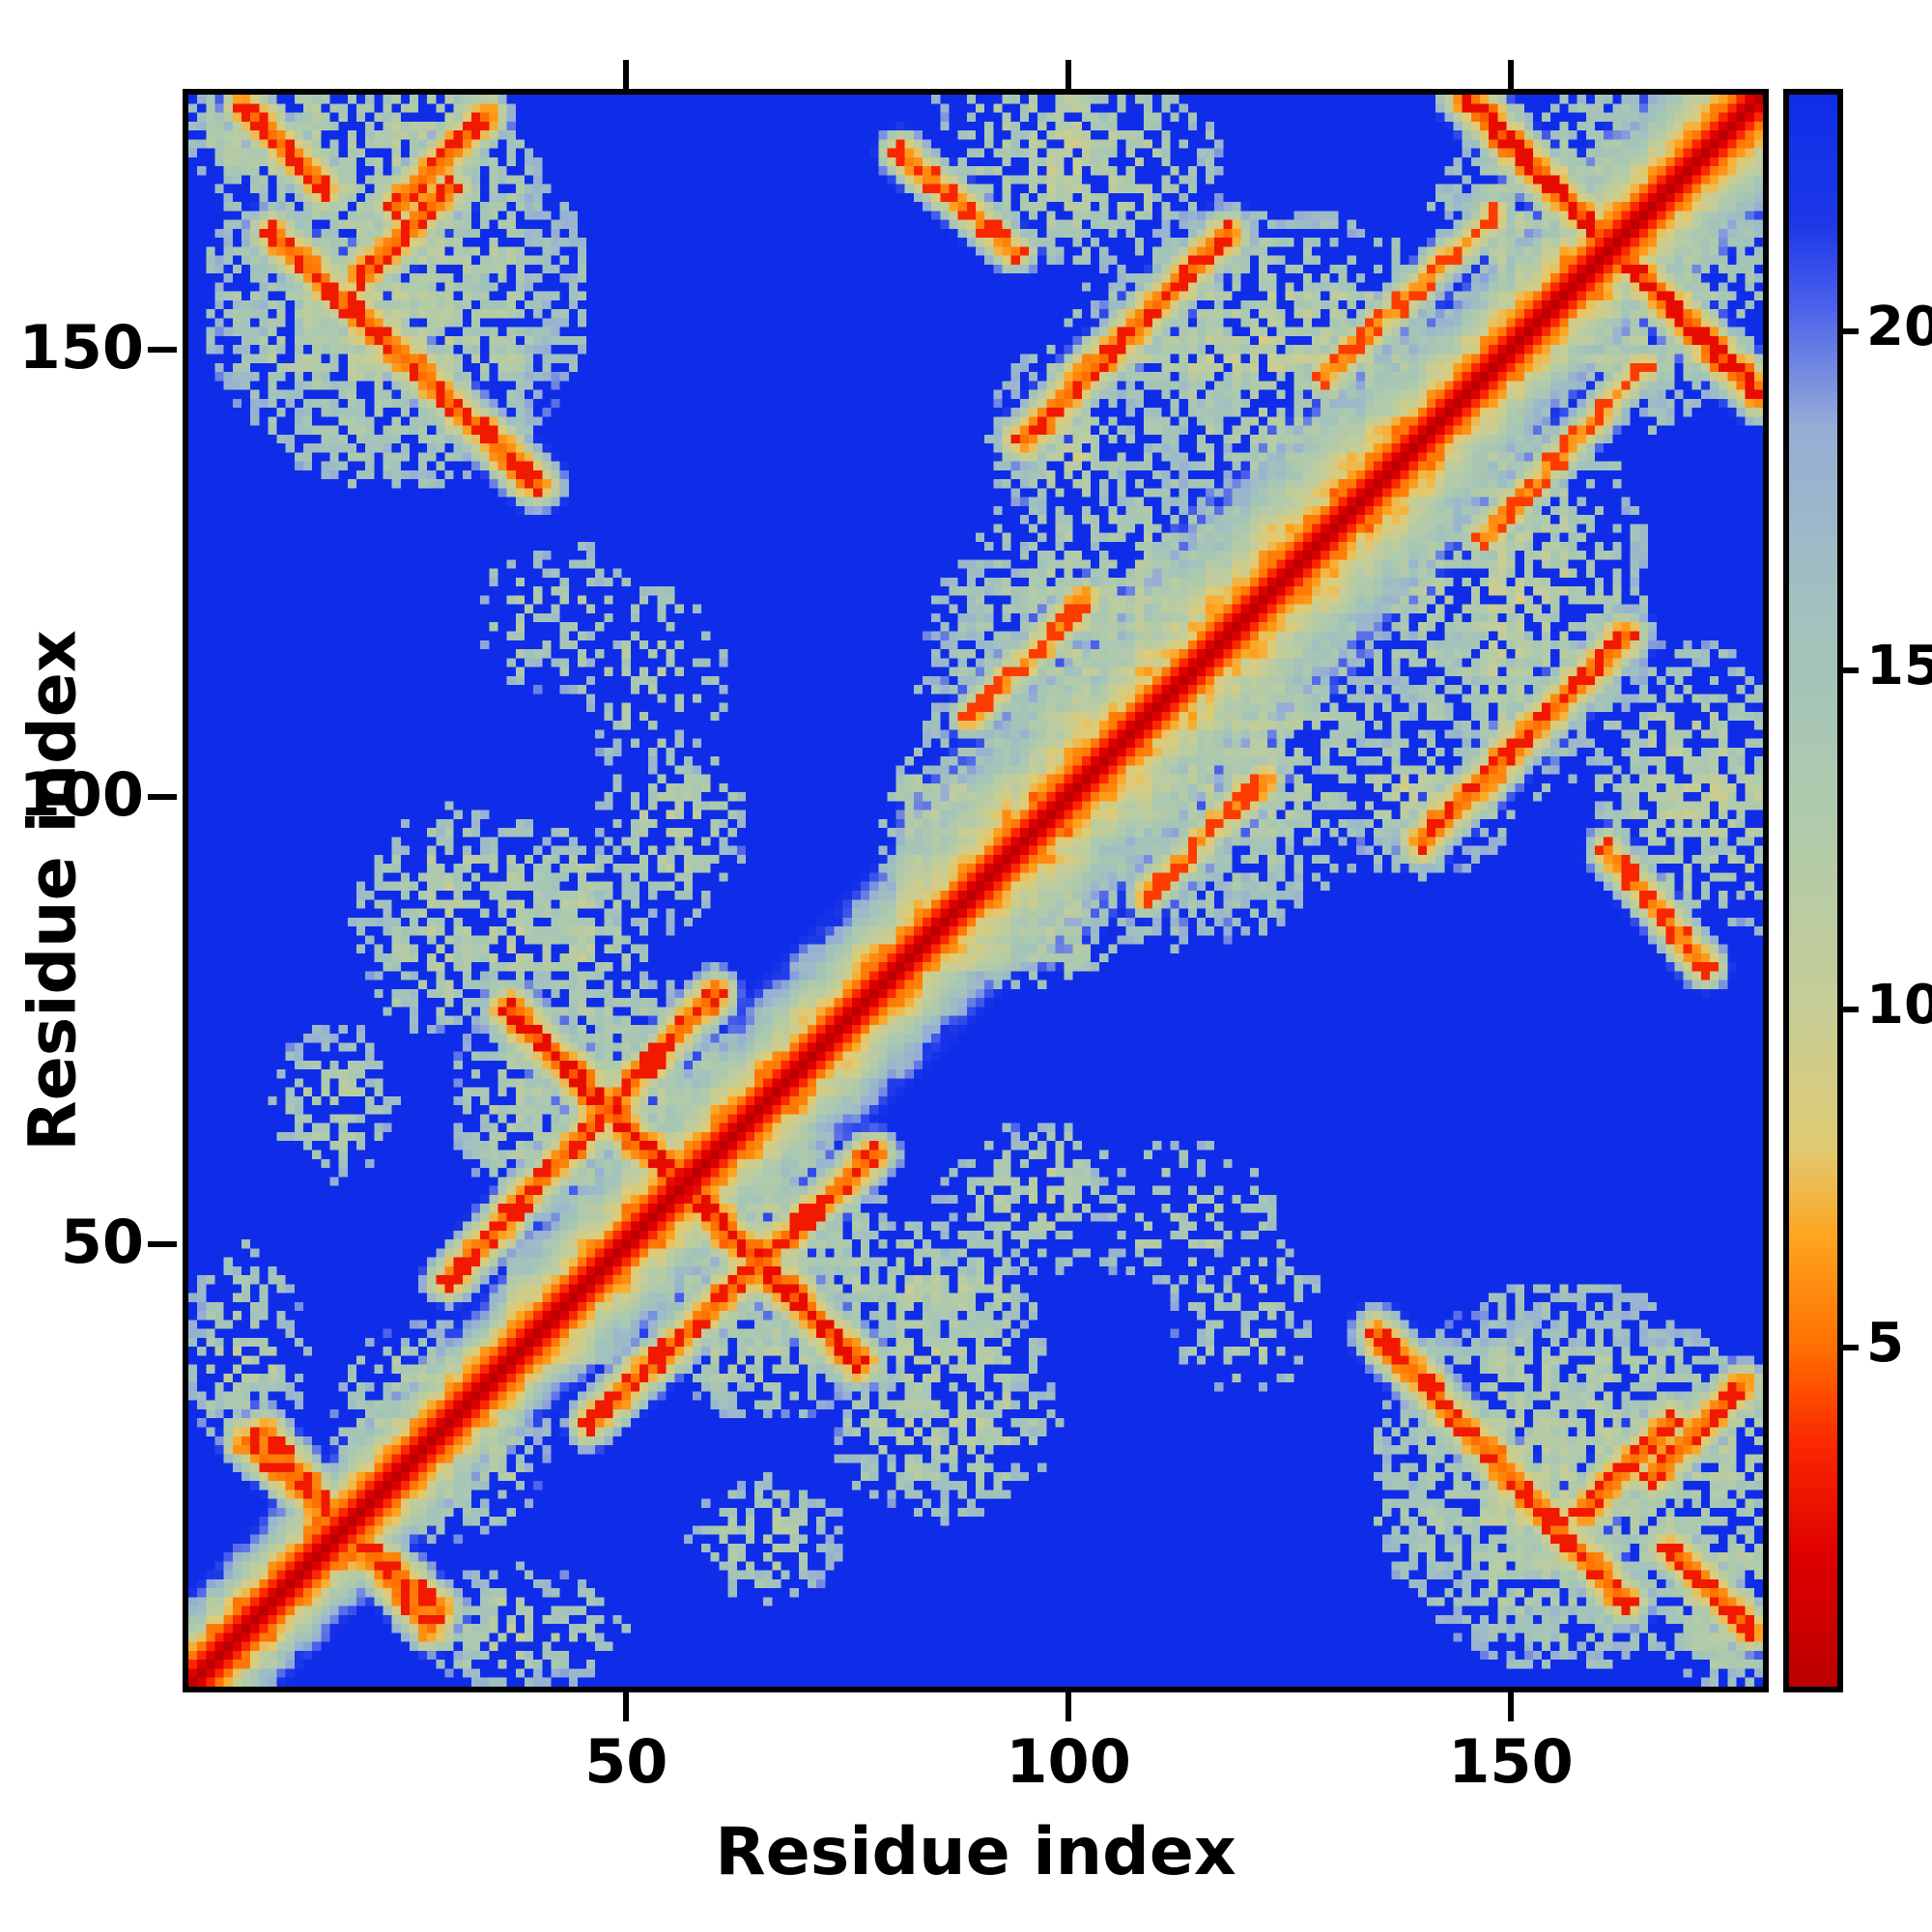  I want to click on x-axis-label: Residue index, so click(975, 1852).